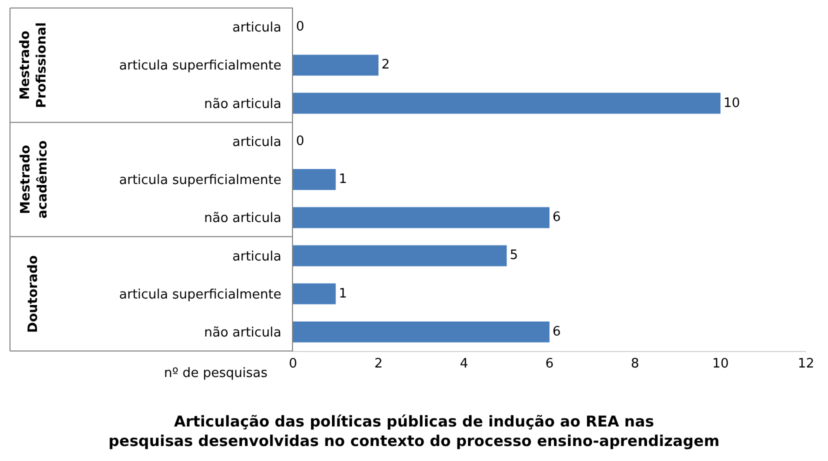  What do you see at coordinates (34, 65) in the screenshot?
I see `text: Mestrado Profissional` at bounding box center [34, 65].